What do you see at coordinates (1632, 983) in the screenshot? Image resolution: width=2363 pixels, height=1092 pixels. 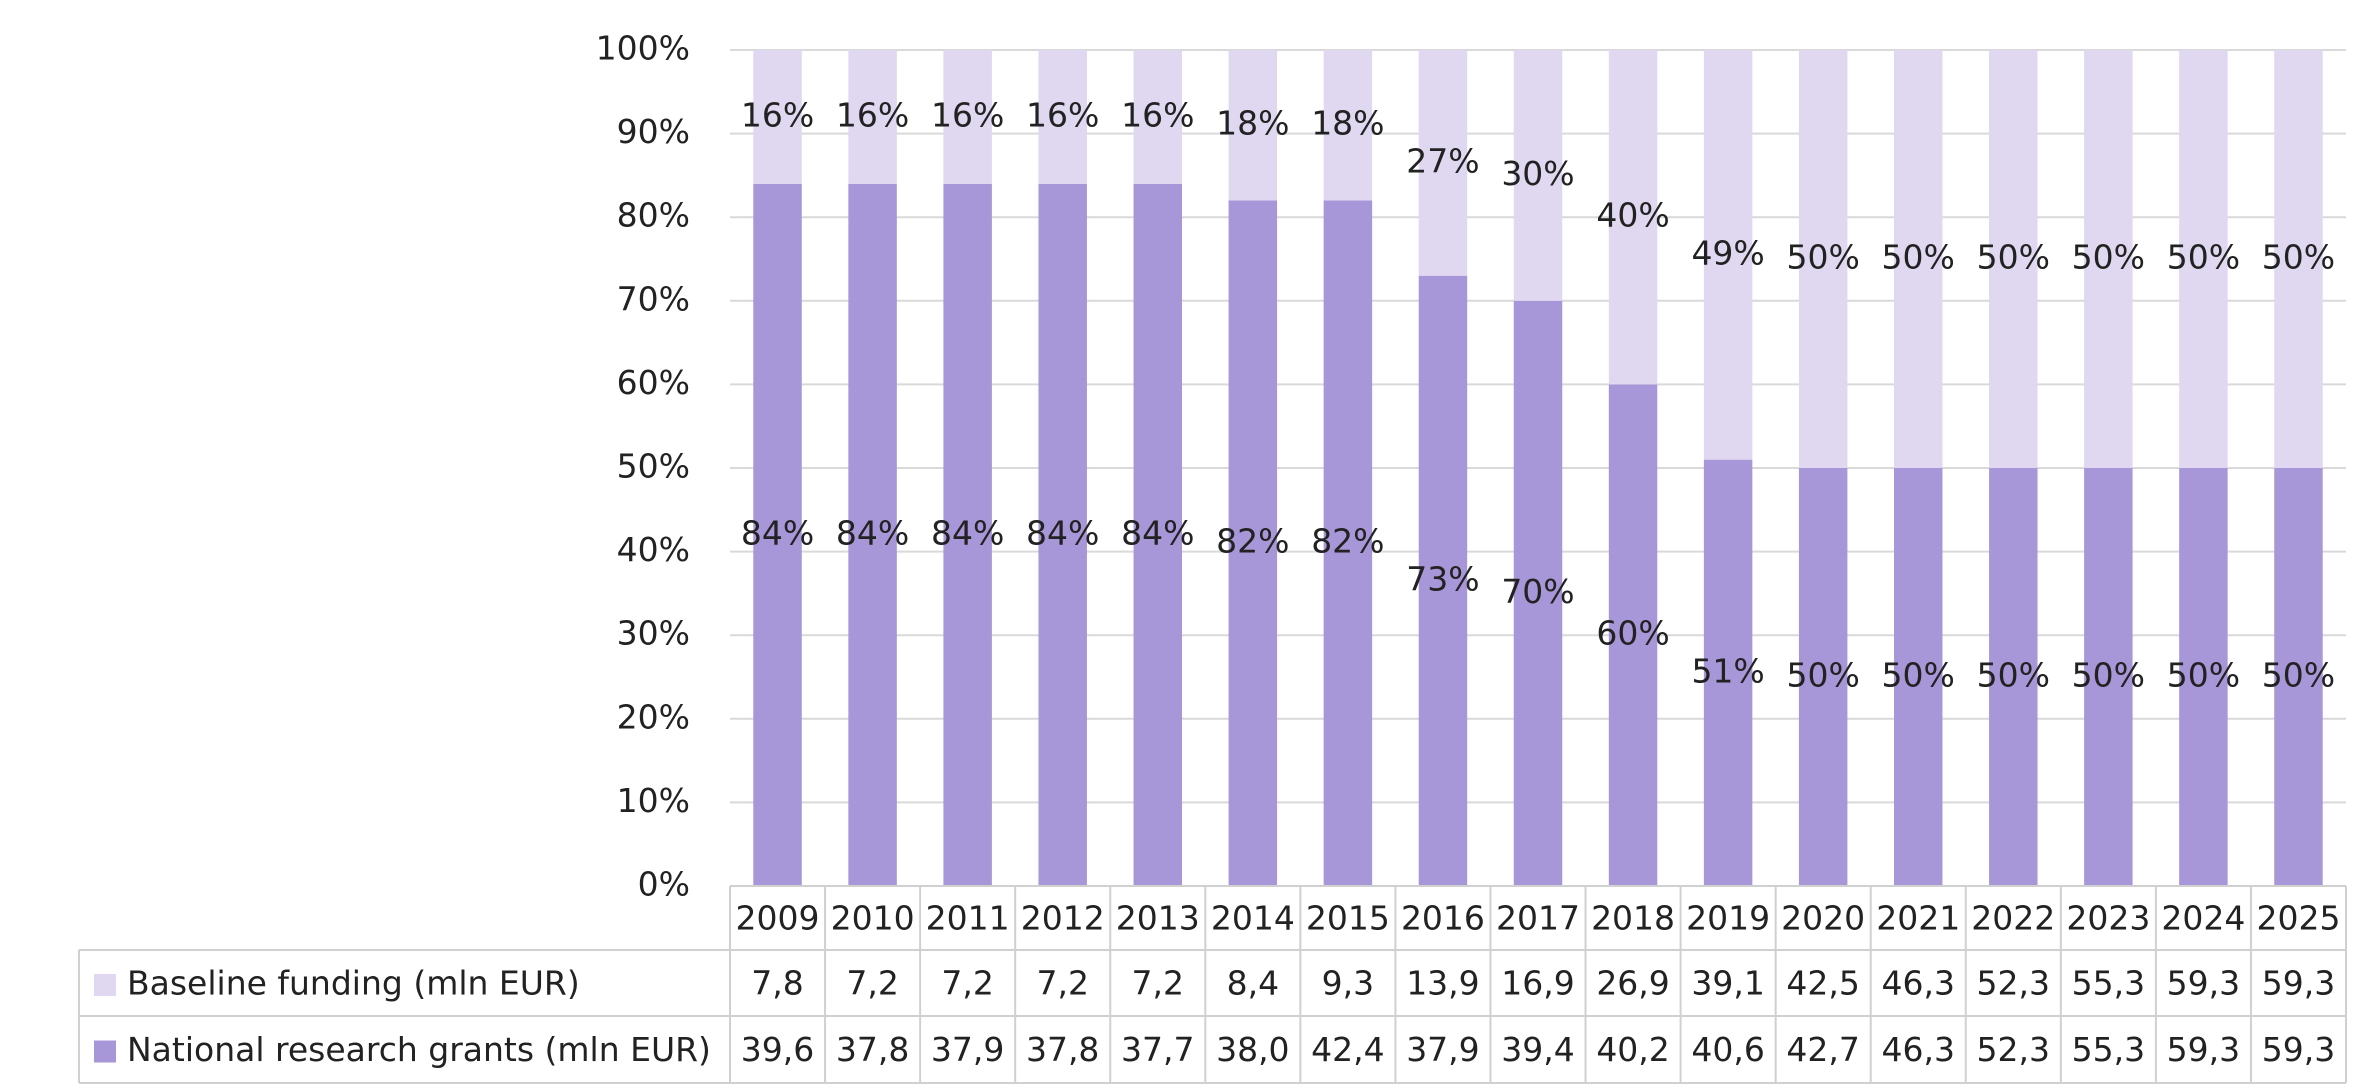 I see `table-value: 26,9` at bounding box center [1632, 983].